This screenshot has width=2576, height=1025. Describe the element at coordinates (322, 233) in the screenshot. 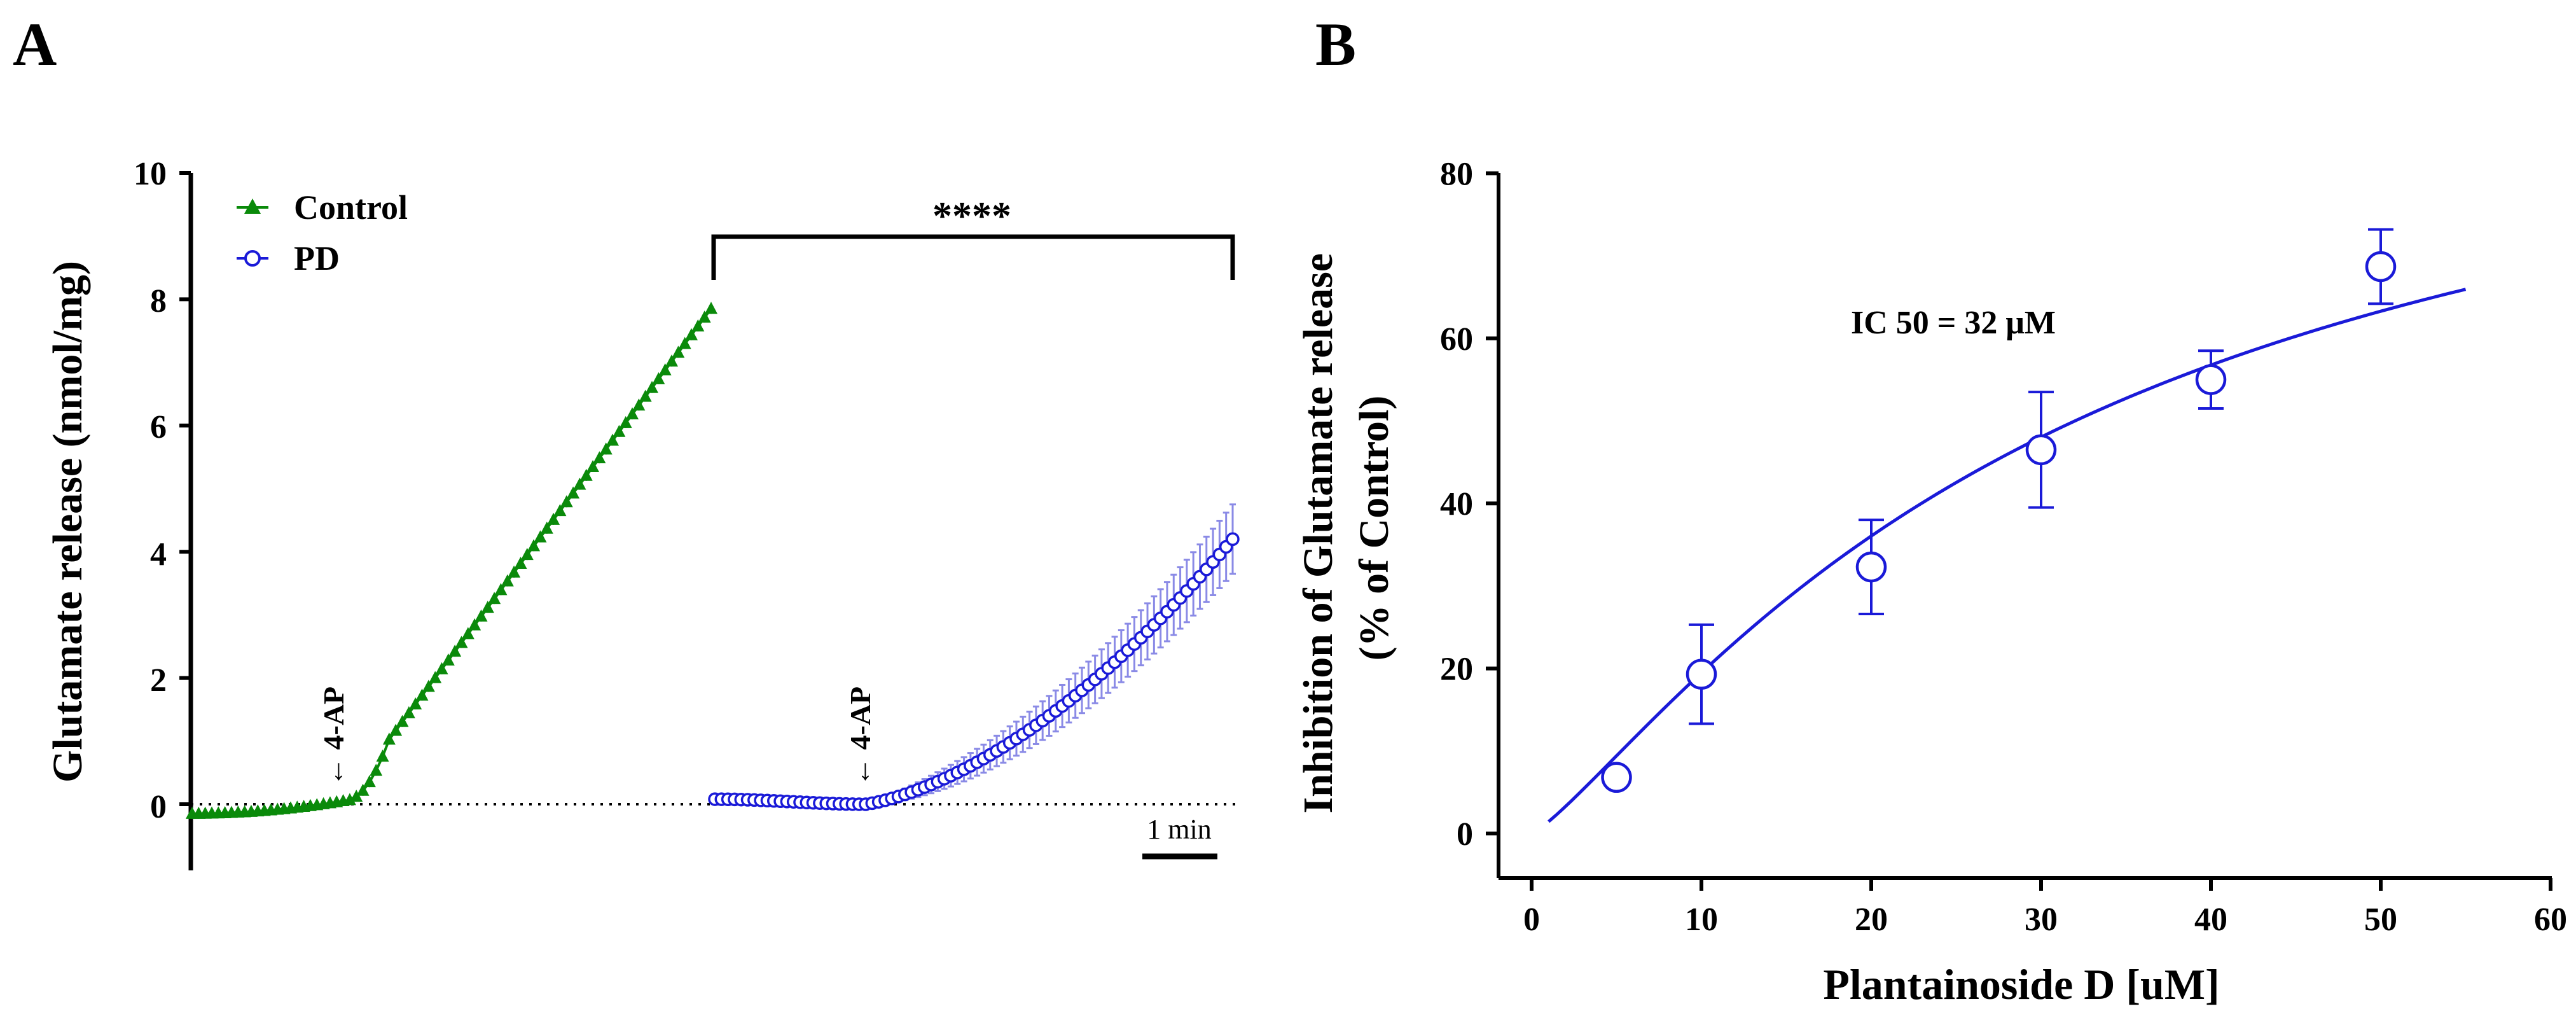

I see `panel-a-legend: Control PD` at that location.